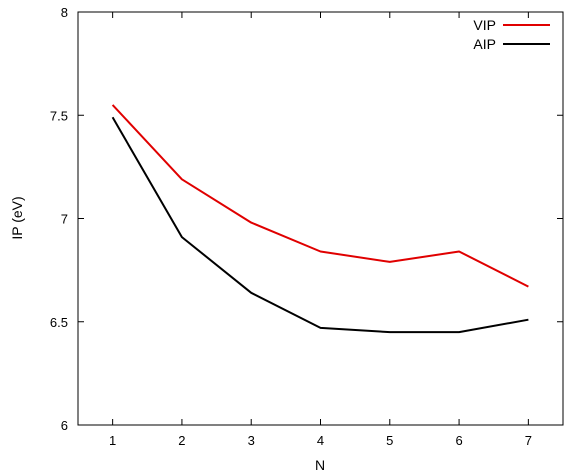 This screenshot has width=567, height=473. What do you see at coordinates (59, 322) in the screenshot?
I see `y-tick-label: 6.5` at bounding box center [59, 322].